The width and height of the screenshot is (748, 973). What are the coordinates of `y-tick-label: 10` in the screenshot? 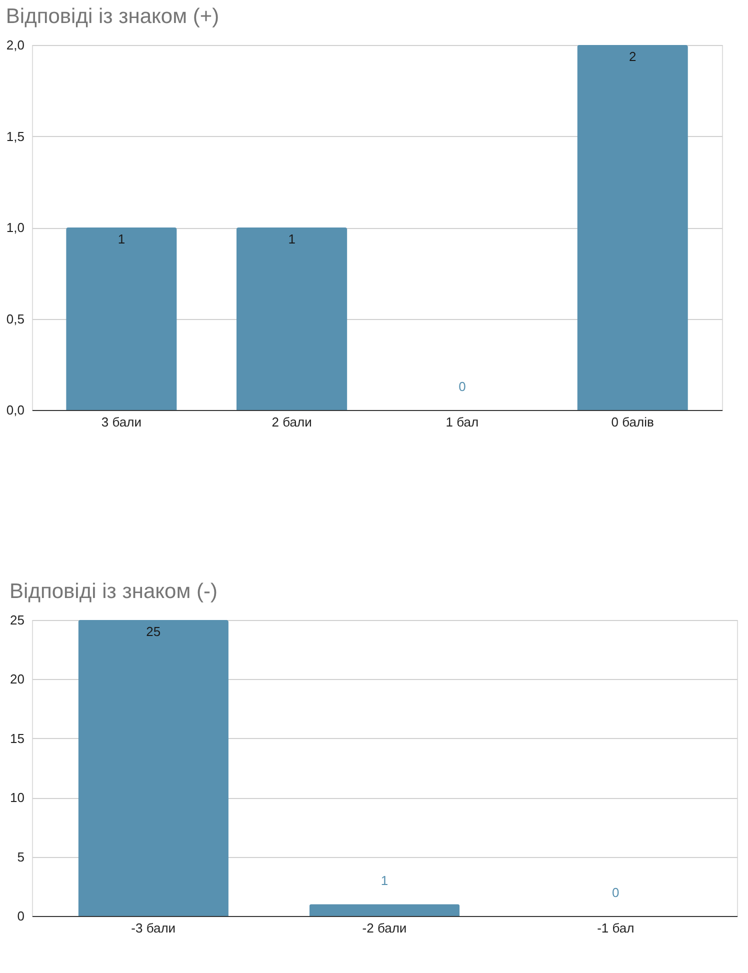 It's located at (17, 798).